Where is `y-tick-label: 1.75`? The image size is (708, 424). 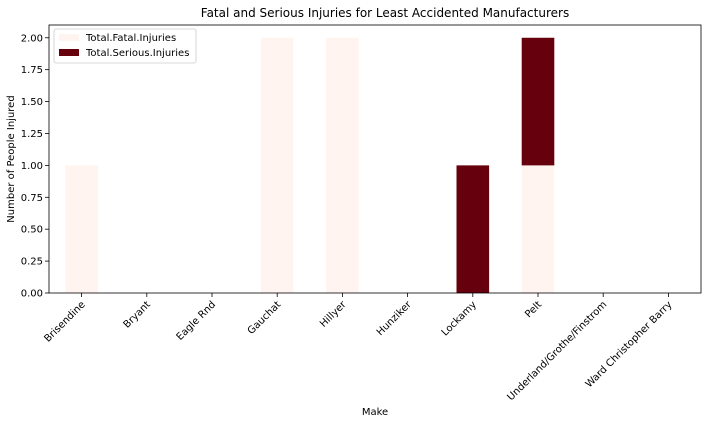 y-tick-label: 1.75 is located at coordinates (32, 70).